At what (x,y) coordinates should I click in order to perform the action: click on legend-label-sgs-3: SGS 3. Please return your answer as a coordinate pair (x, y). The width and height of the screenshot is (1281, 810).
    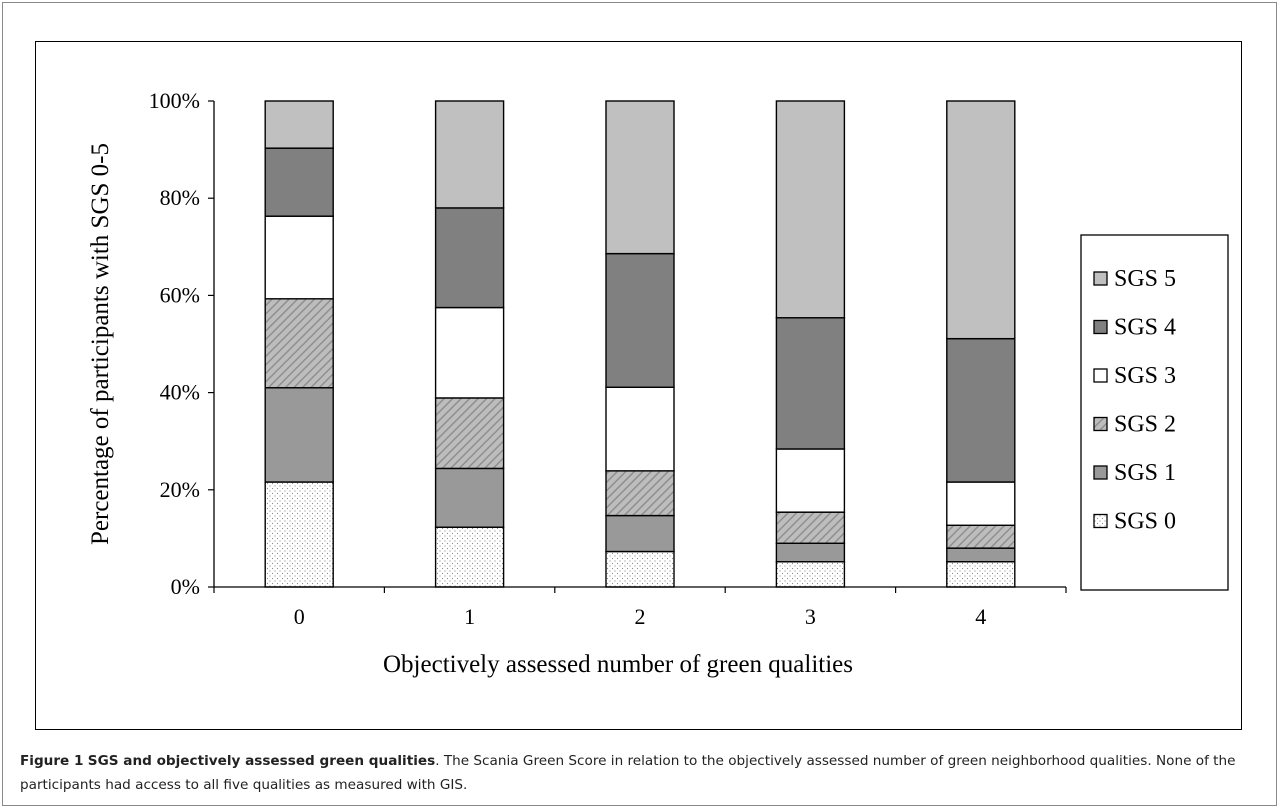
    Looking at the image, I should click on (1145, 376).